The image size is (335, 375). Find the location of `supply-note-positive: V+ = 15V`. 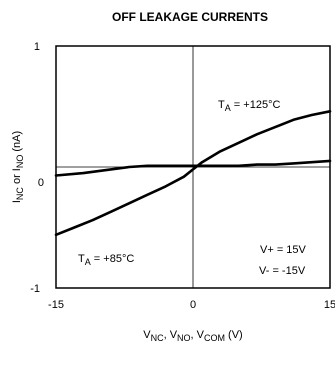

supply-note-positive: V+ = 15V is located at coordinates (283, 250).